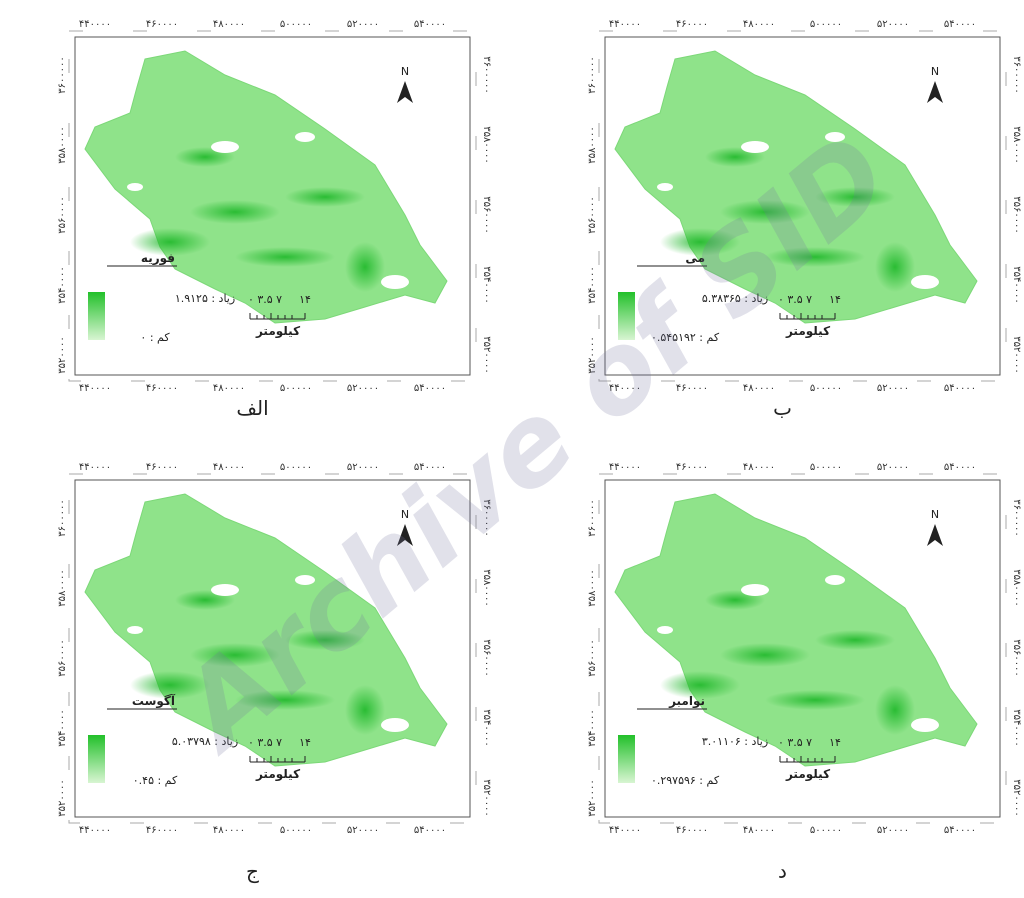 The width and height of the screenshot is (1024, 898). Describe the element at coordinates (296, 24) in the screenshot. I see `x-tick-label: ۵۰۰۰۰۰` at that location.